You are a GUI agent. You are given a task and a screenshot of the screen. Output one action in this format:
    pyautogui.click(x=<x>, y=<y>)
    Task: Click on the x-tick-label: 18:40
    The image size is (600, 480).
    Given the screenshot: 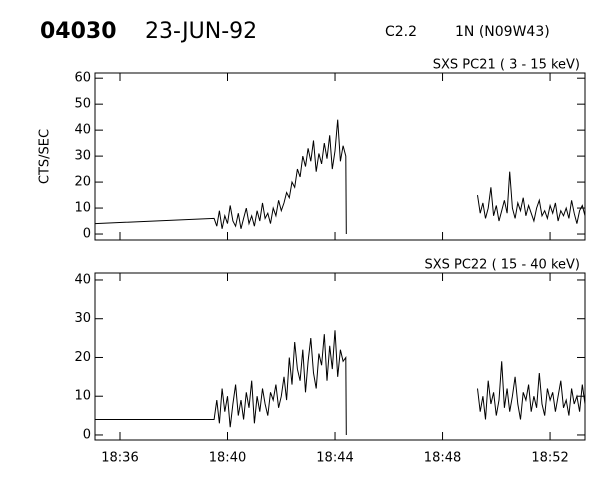 What is the action you would take?
    pyautogui.click(x=227, y=458)
    